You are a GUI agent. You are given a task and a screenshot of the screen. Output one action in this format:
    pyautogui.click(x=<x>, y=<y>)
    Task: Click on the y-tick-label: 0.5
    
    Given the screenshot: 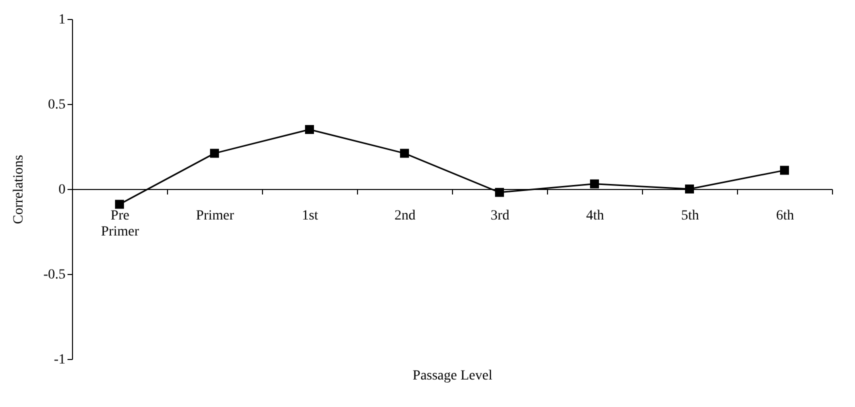 What is the action you would take?
    pyautogui.click(x=57, y=105)
    